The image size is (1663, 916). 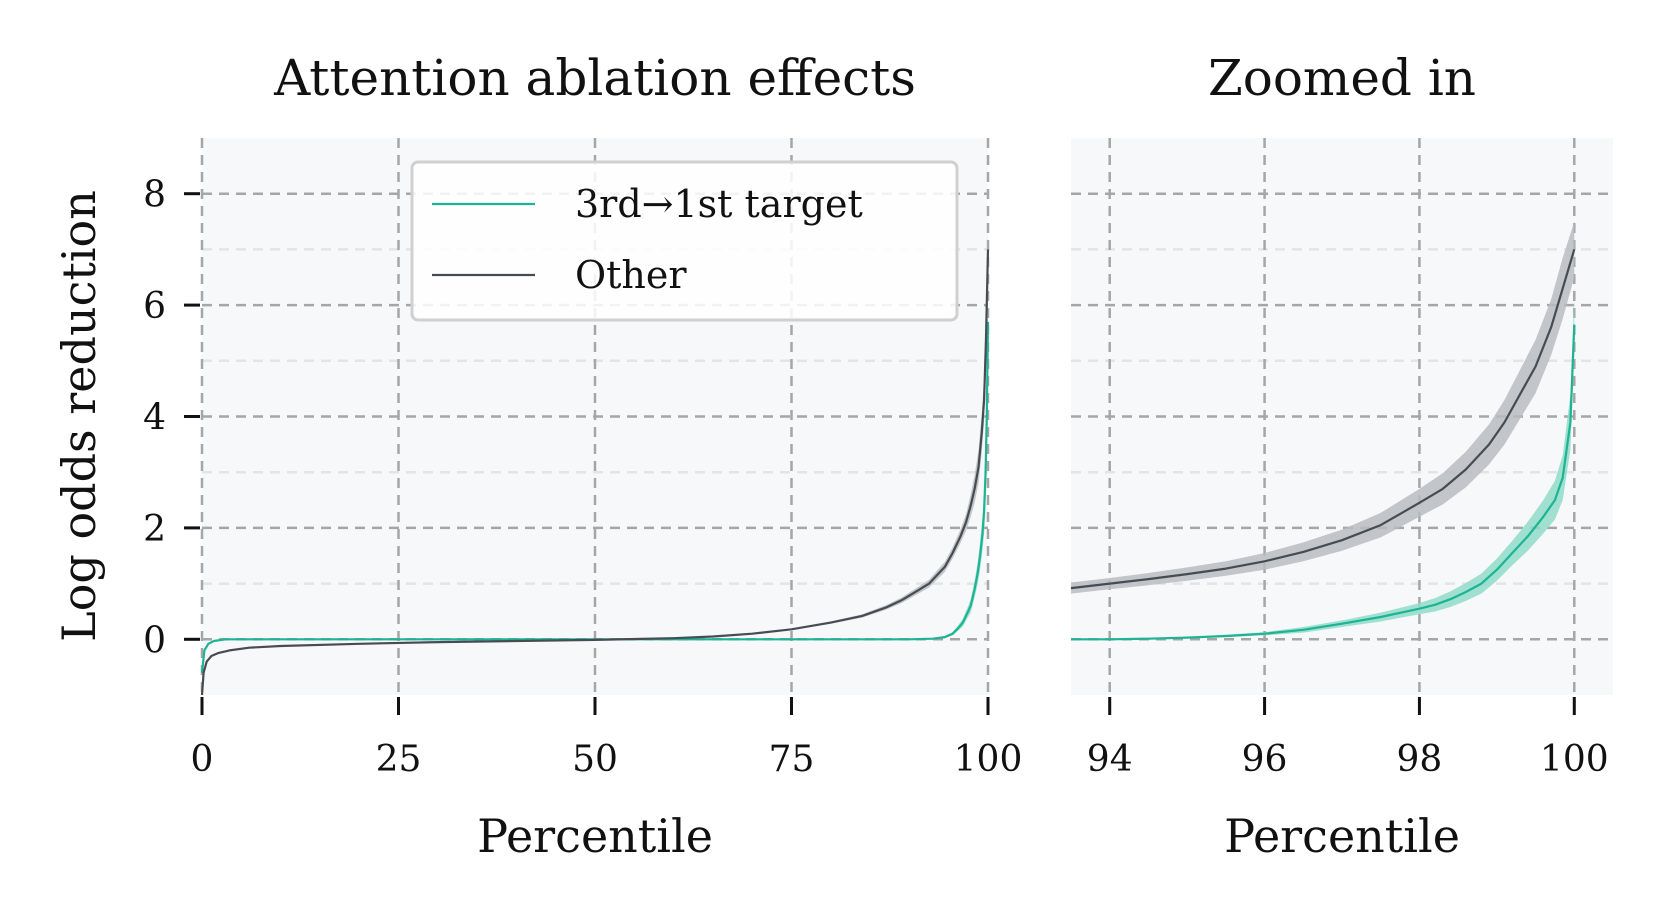 What do you see at coordinates (1420, 759) in the screenshot?
I see `zoom-x-tick-label: 98` at bounding box center [1420, 759].